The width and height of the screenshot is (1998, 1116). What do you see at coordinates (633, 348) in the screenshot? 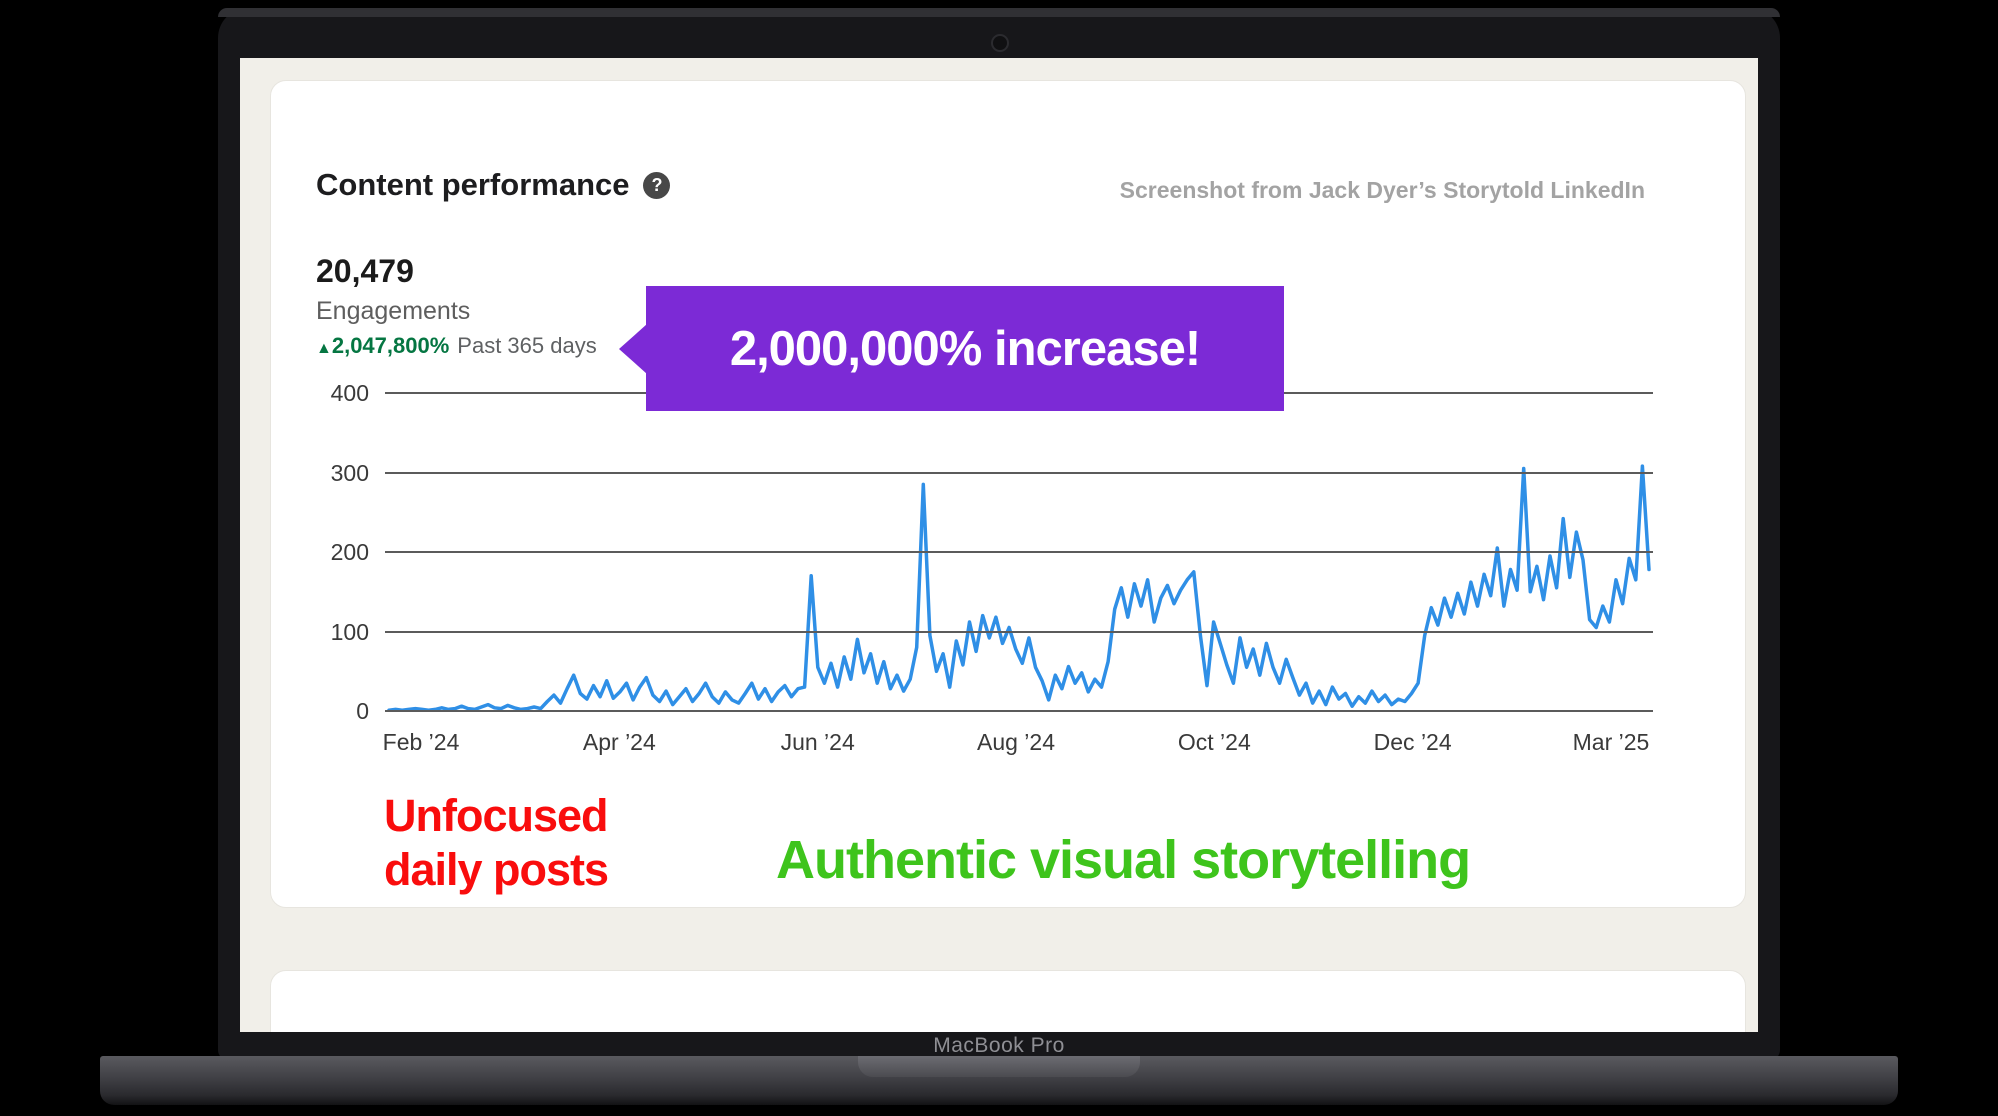
I see `callout-arrow-left-icon` at bounding box center [633, 348].